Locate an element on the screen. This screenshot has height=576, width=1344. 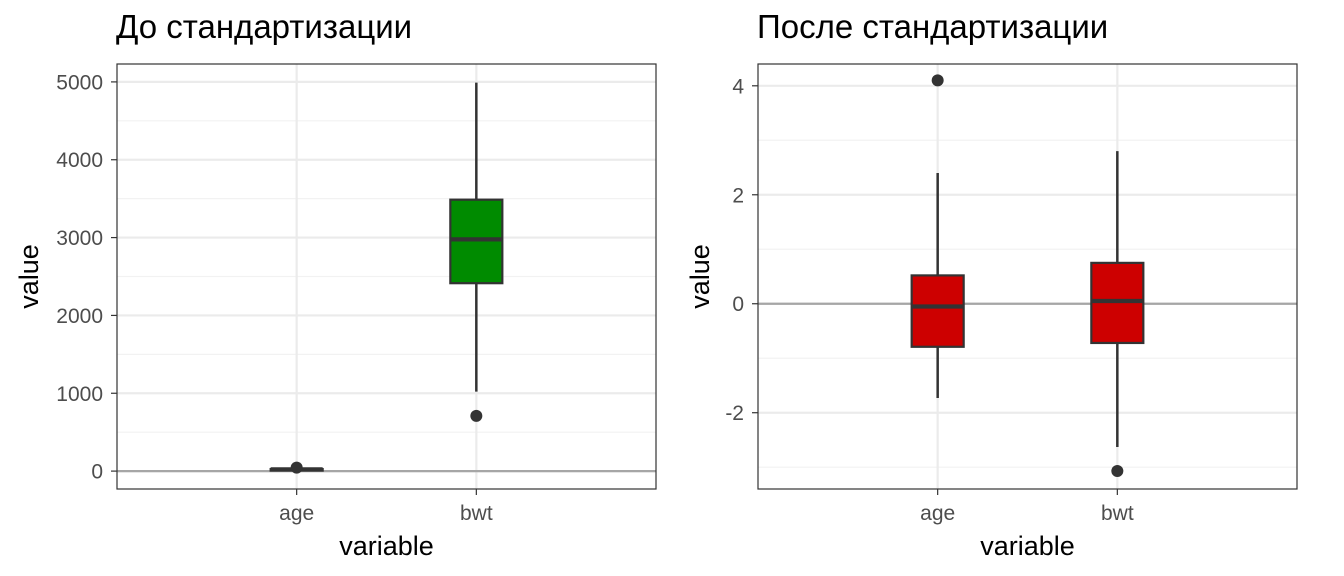
panel-right-outlier-age is located at coordinates (937, 80).